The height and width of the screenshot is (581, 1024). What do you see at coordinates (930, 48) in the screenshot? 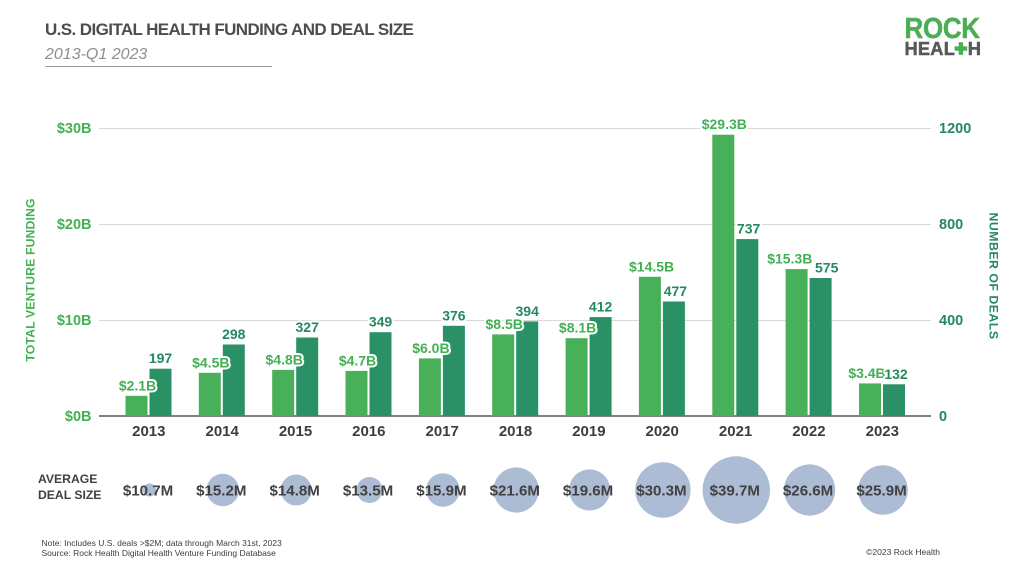
I see `svg-text: HEAL` at bounding box center [930, 48].